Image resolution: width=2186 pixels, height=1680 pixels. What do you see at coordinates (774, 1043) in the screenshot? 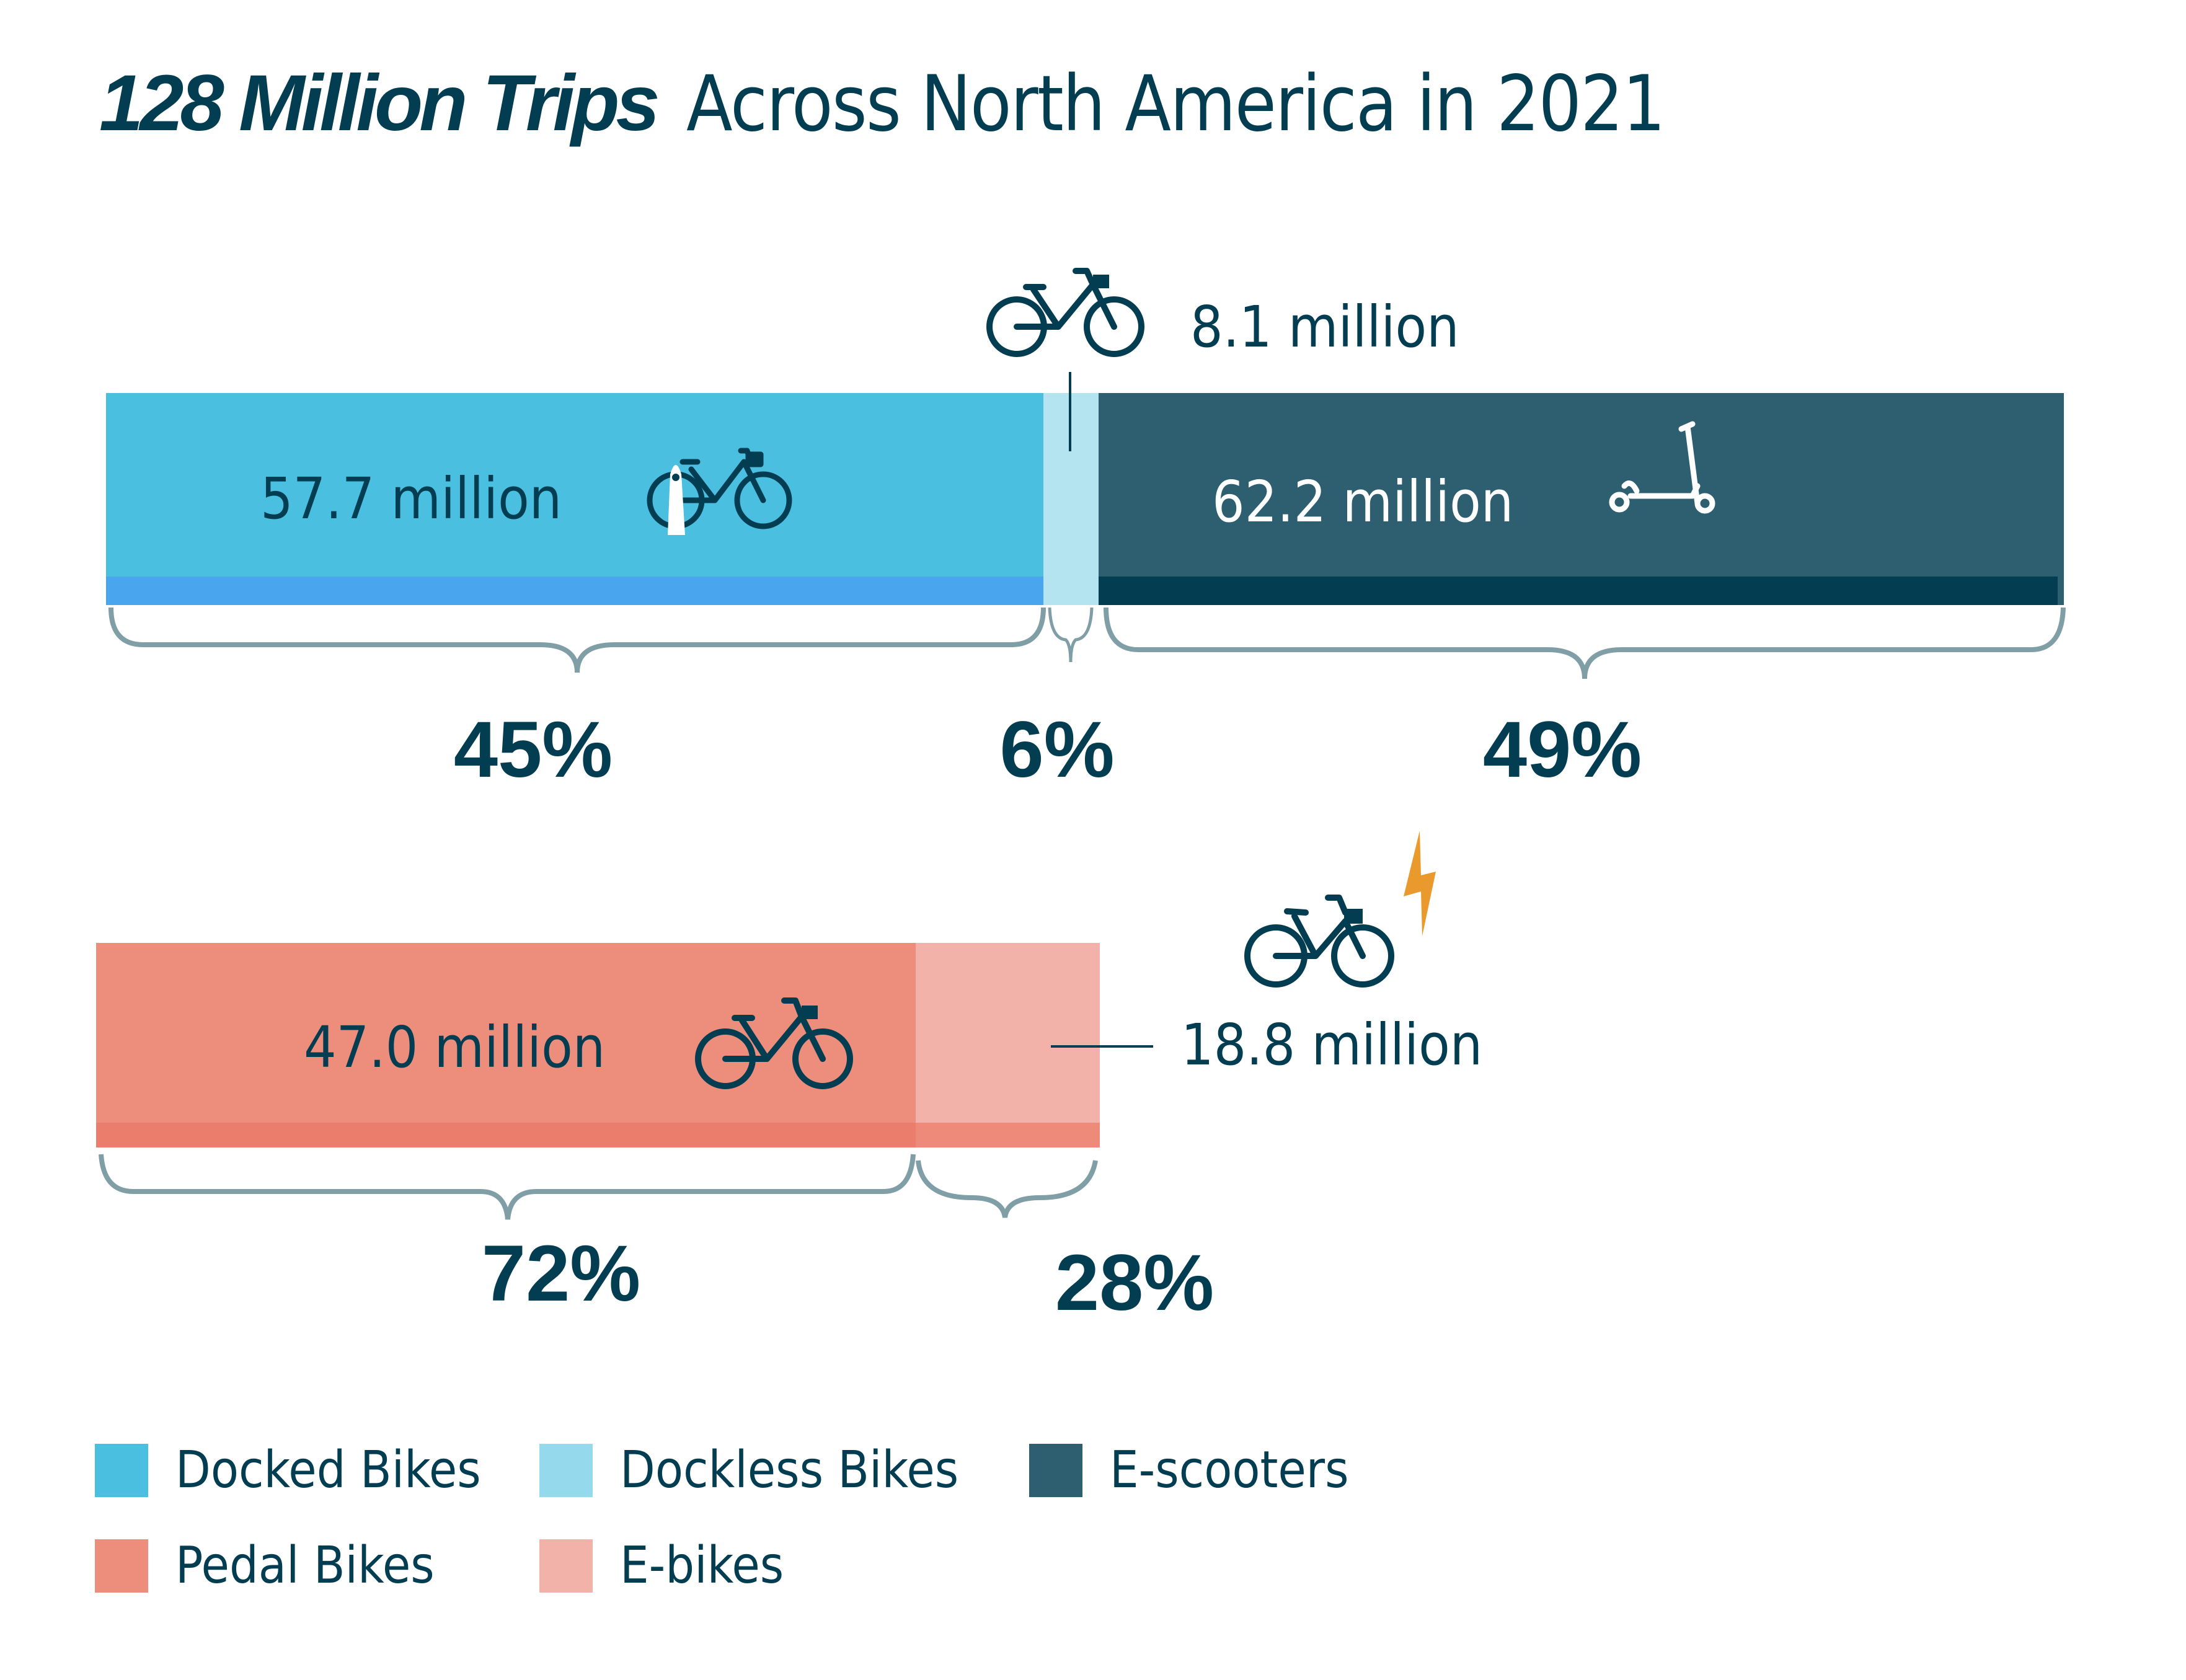
I see `pedal-bike-icon` at bounding box center [774, 1043].